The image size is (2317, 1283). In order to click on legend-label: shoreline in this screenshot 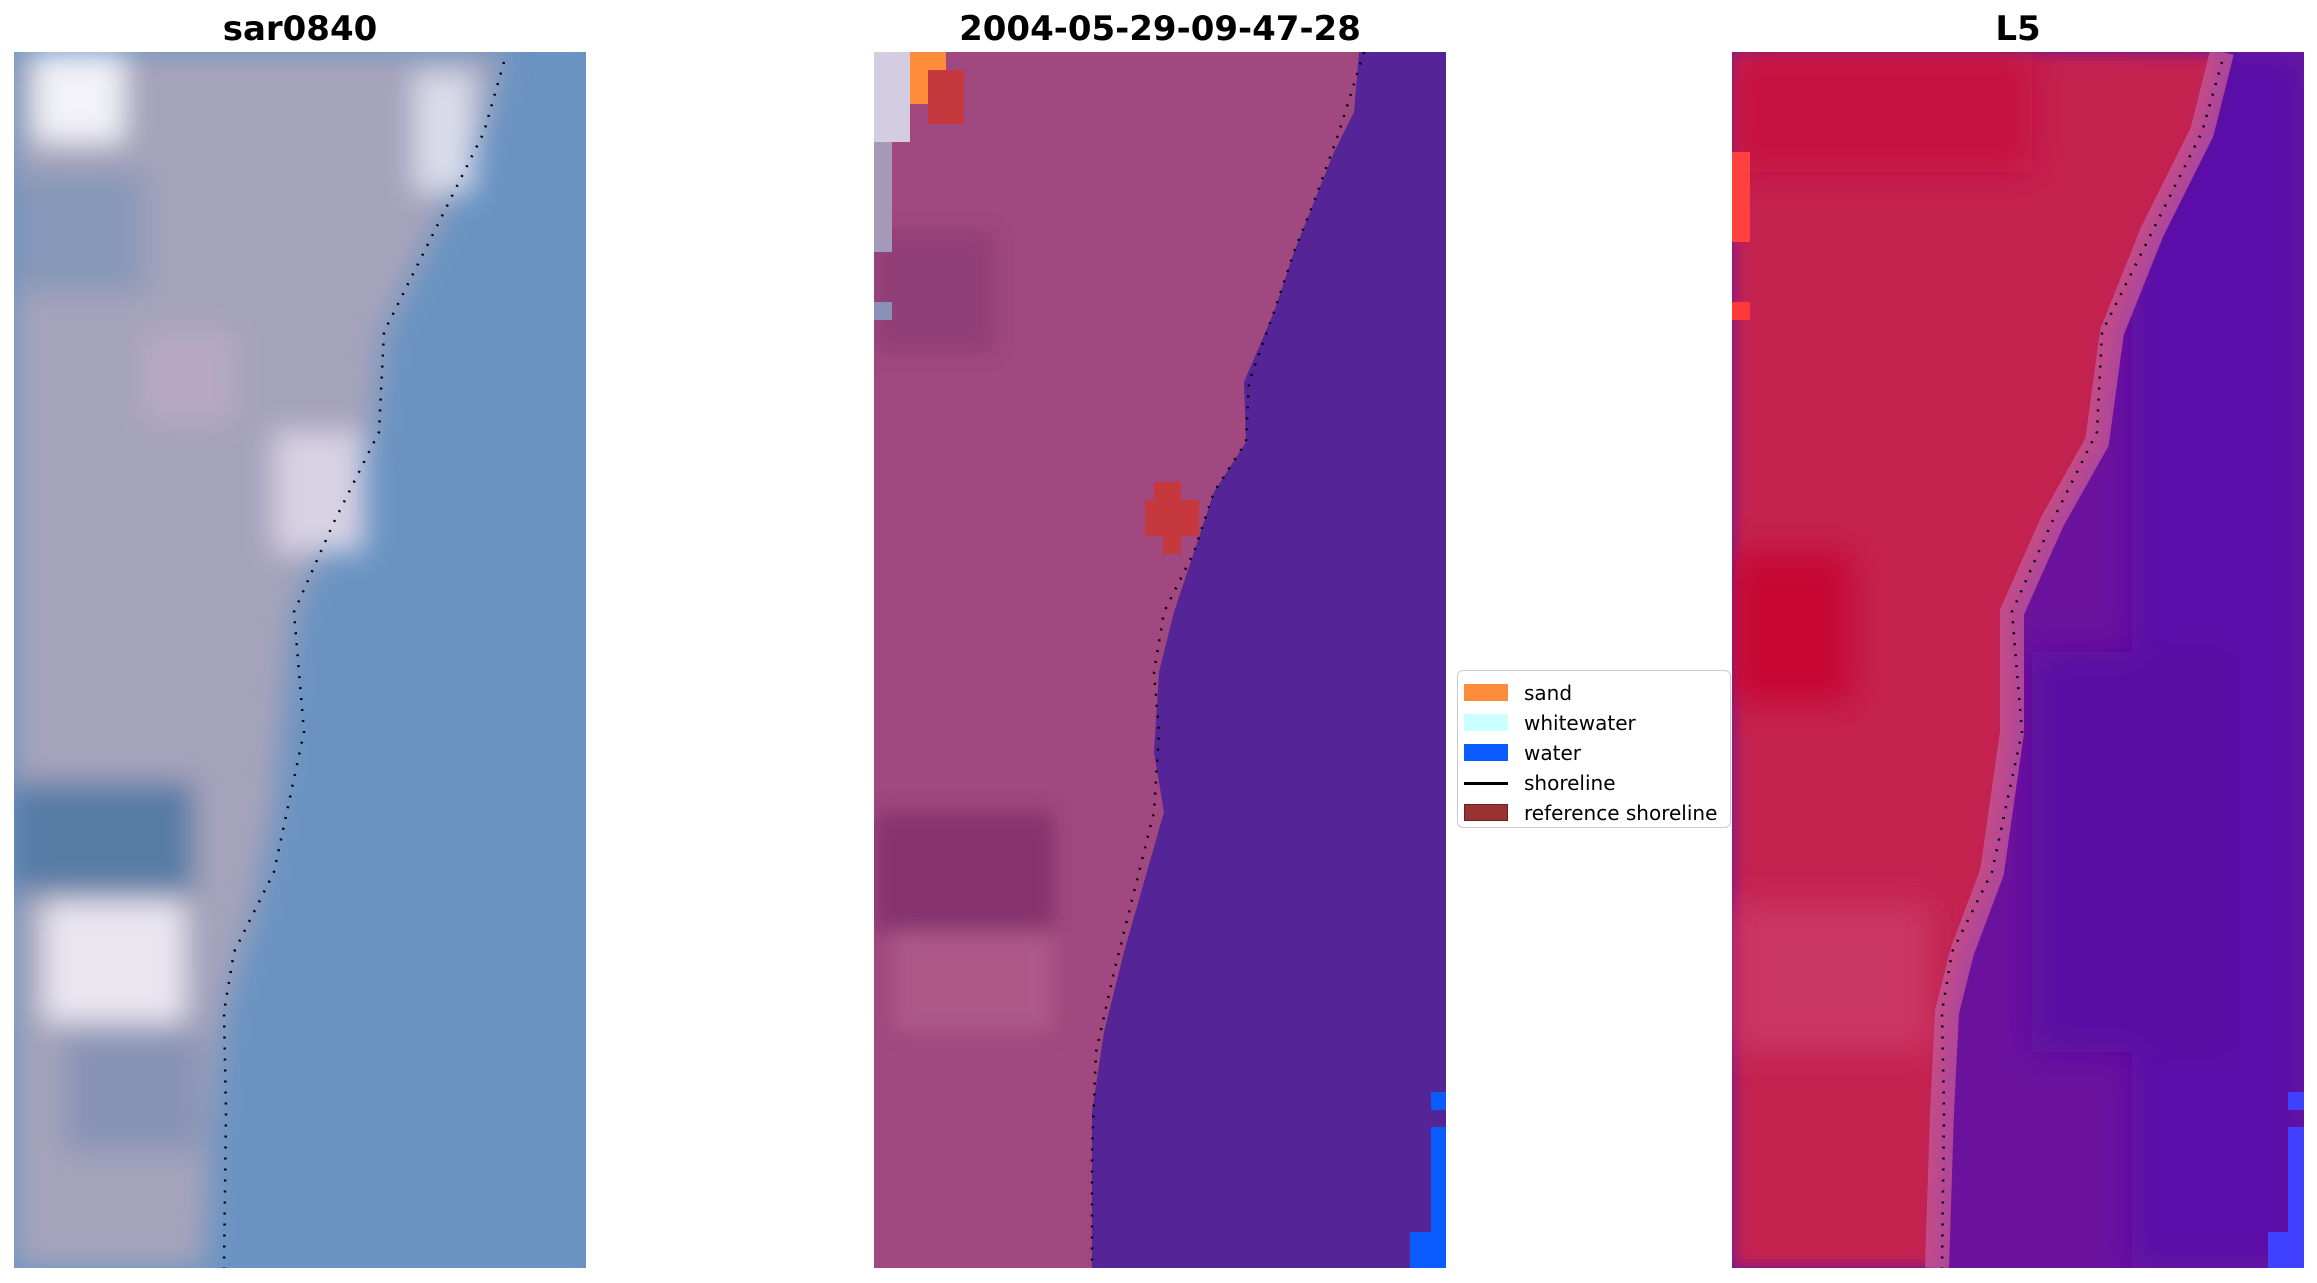, I will do `click(1570, 783)`.